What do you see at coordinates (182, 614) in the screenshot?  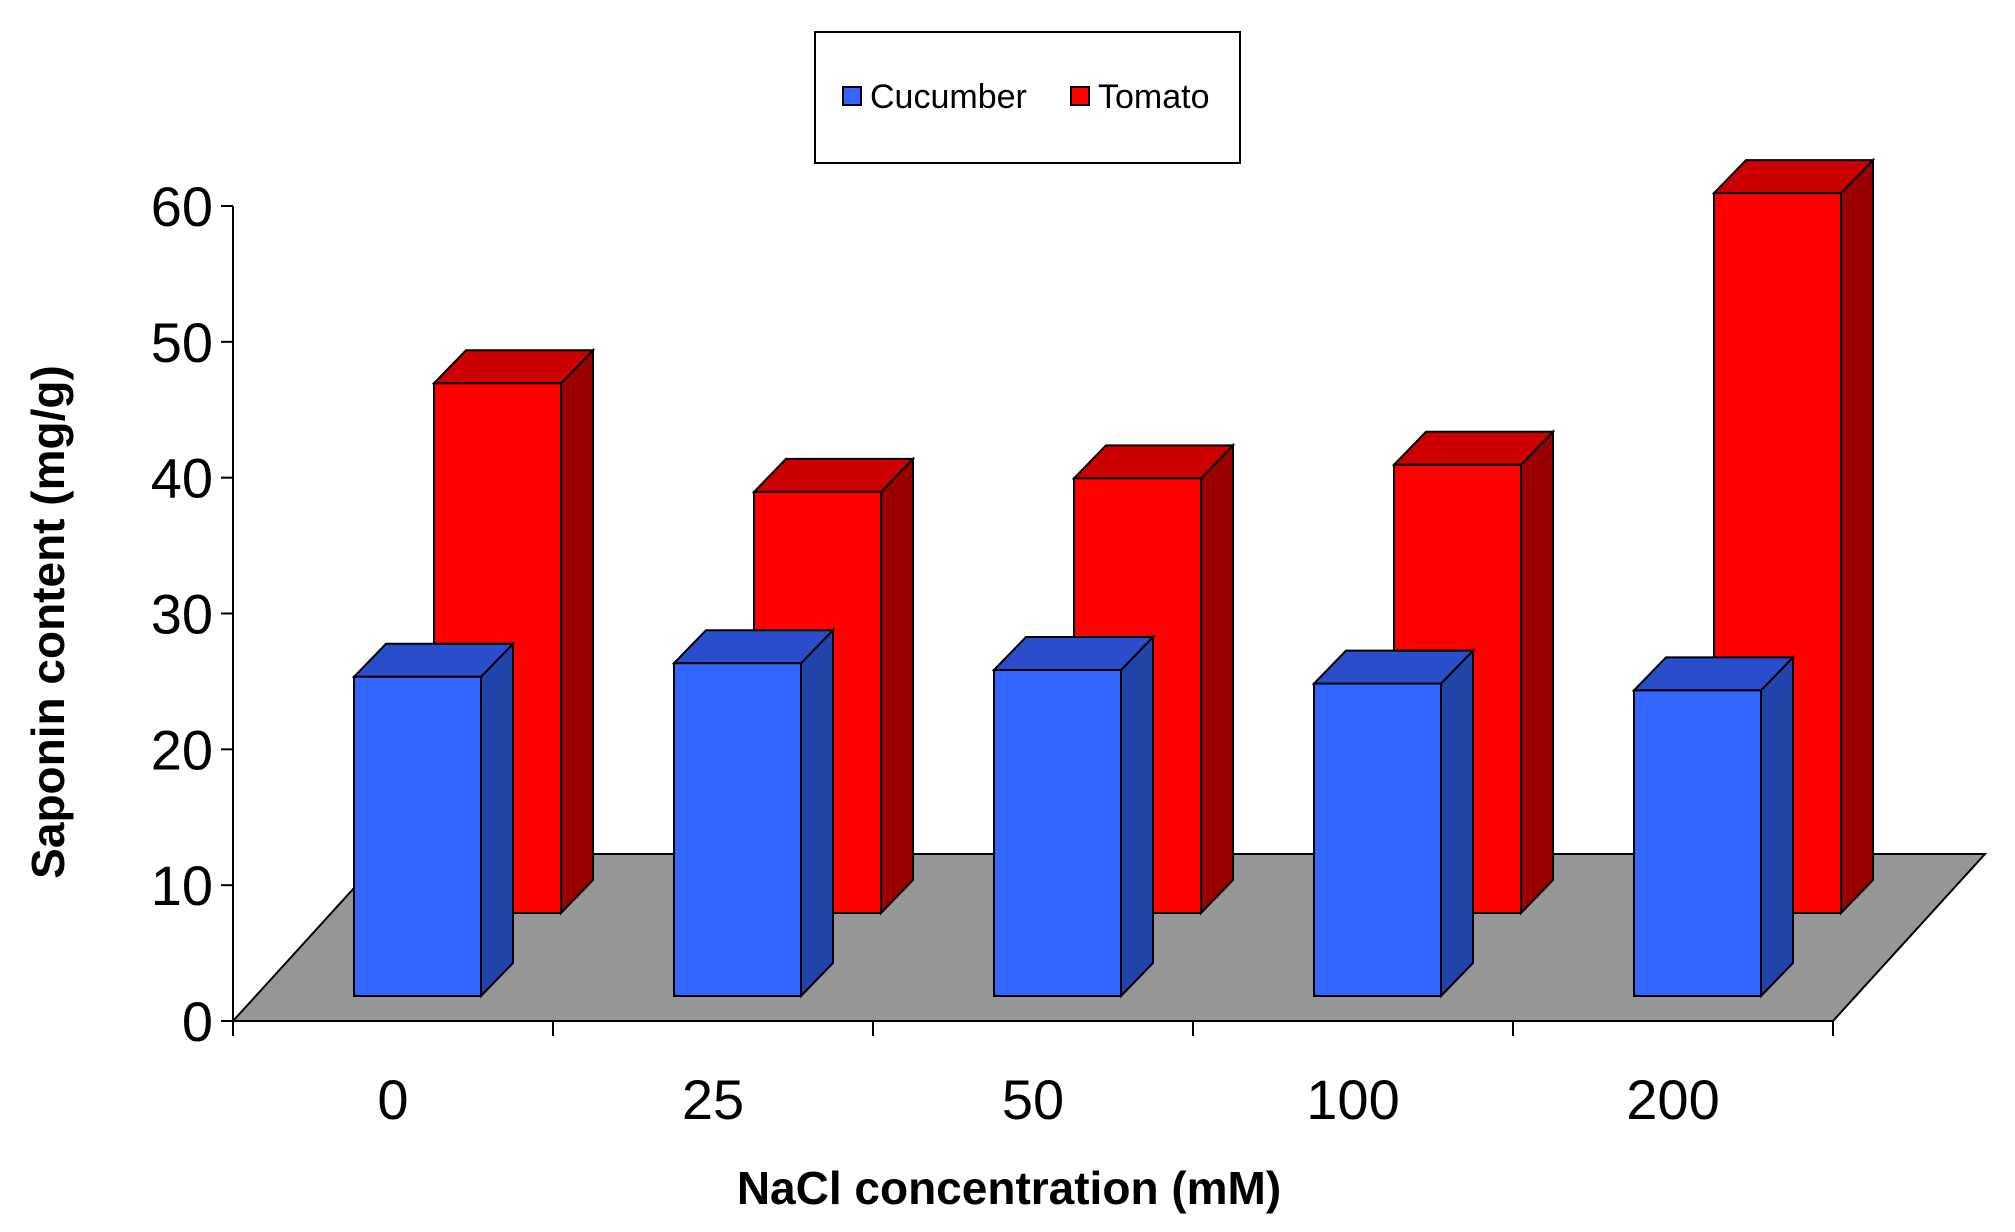 I see `y-tick-label-30: 30` at bounding box center [182, 614].